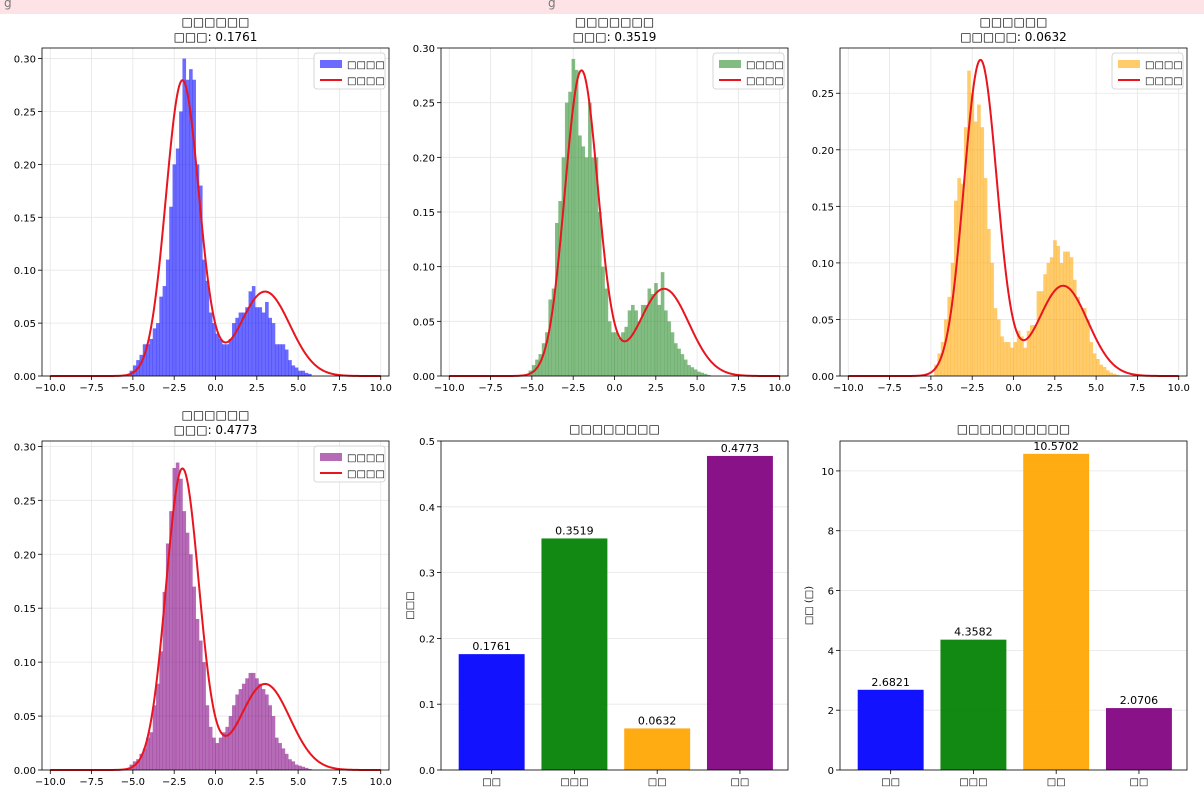 Image resolution: width=1204 pixels, height=808 pixels. What do you see at coordinates (298, 782) in the screenshot?
I see `x-tick-label: 5.0` at bounding box center [298, 782].